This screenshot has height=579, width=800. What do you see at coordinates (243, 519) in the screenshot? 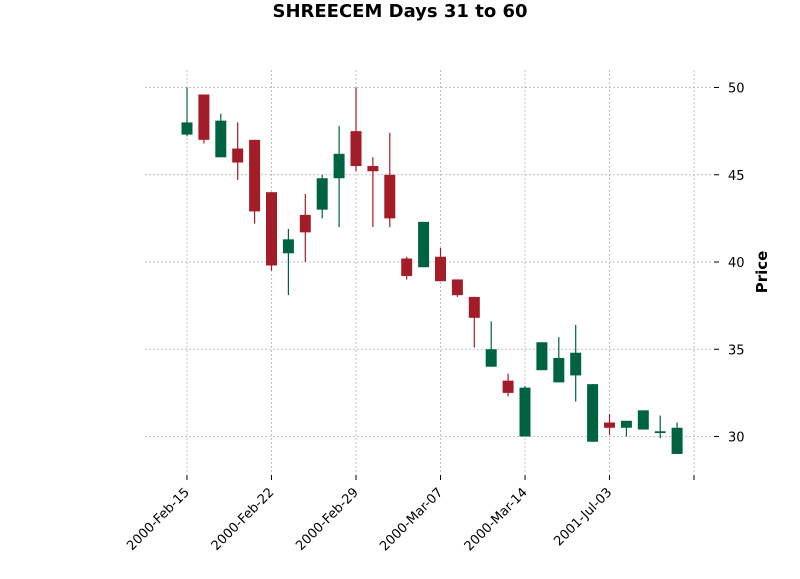
I see `x-tick-label: 2000-Feb-22` at bounding box center [243, 519].